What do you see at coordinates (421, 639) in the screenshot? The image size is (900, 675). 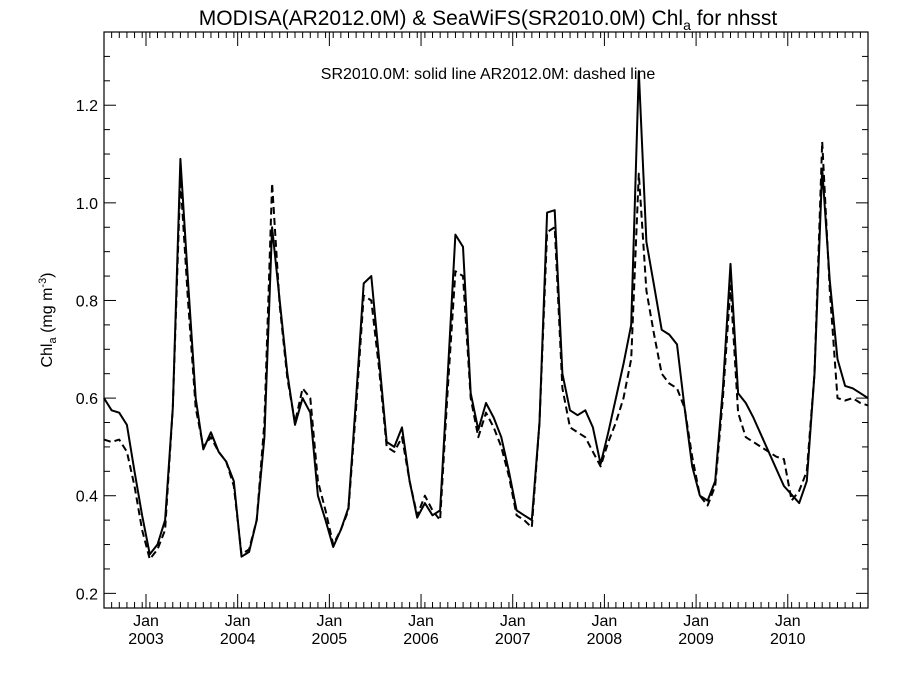 I see `x-tick-label-year: 2006` at bounding box center [421, 639].